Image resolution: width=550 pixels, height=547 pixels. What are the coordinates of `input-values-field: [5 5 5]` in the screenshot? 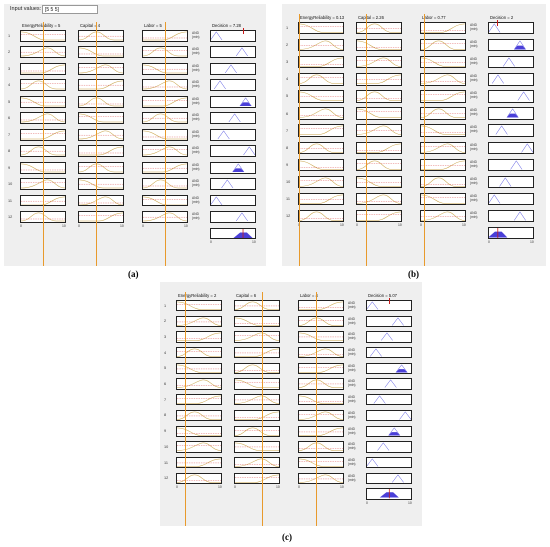 It's located at (70, 9).